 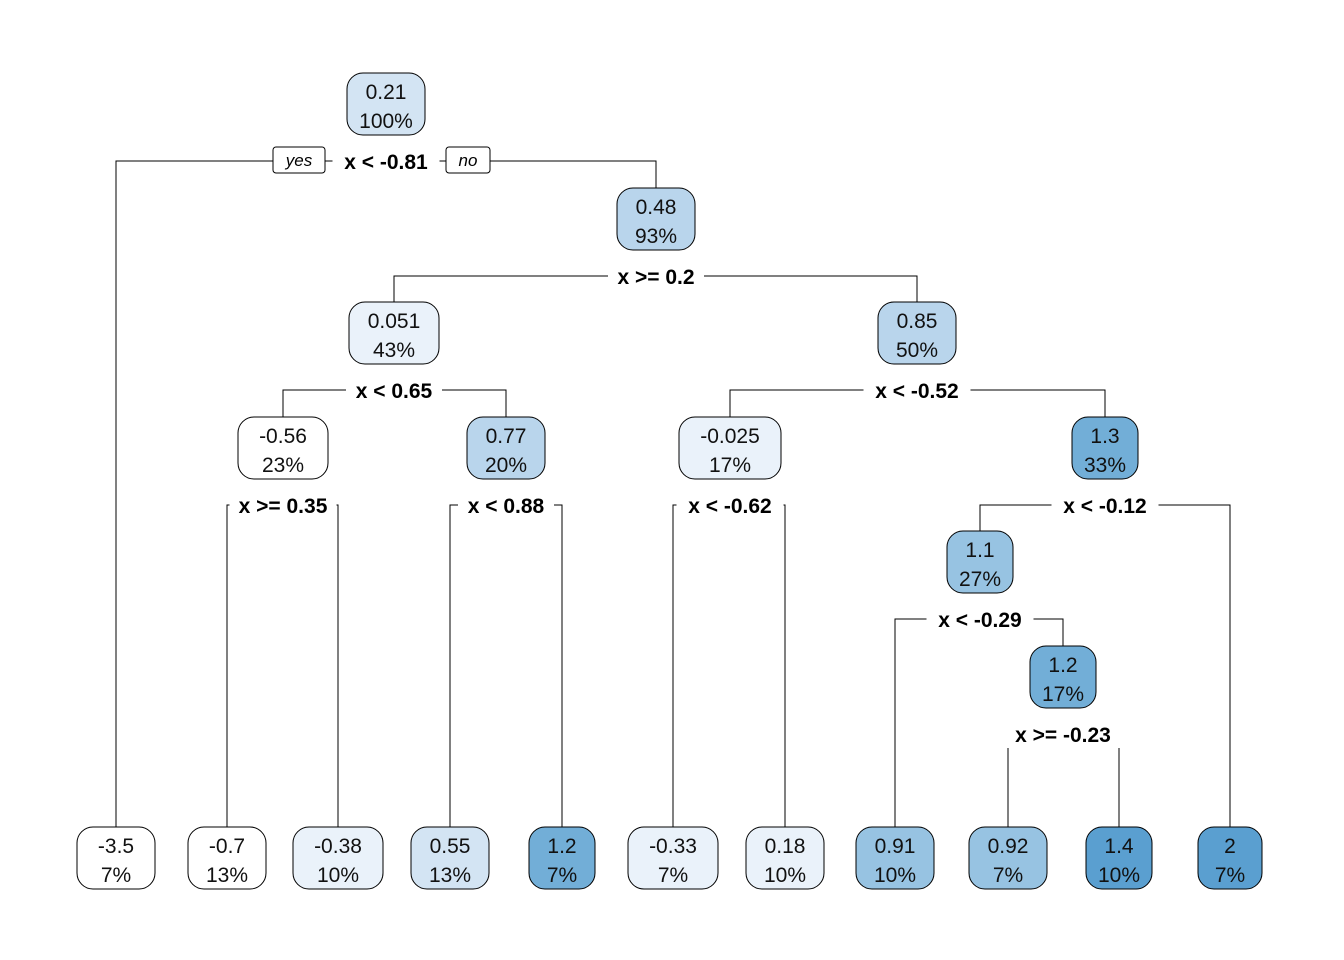 What do you see at coordinates (1008, 846) in the screenshot?
I see `node-value: 0.92` at bounding box center [1008, 846].